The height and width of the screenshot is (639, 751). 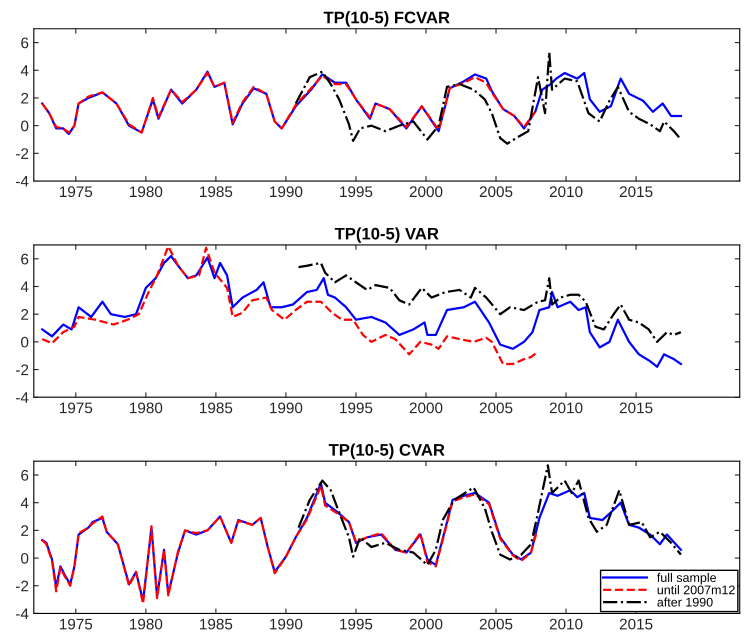 What do you see at coordinates (685, 602) in the screenshot?
I see `legend-label: after 1990` at bounding box center [685, 602].